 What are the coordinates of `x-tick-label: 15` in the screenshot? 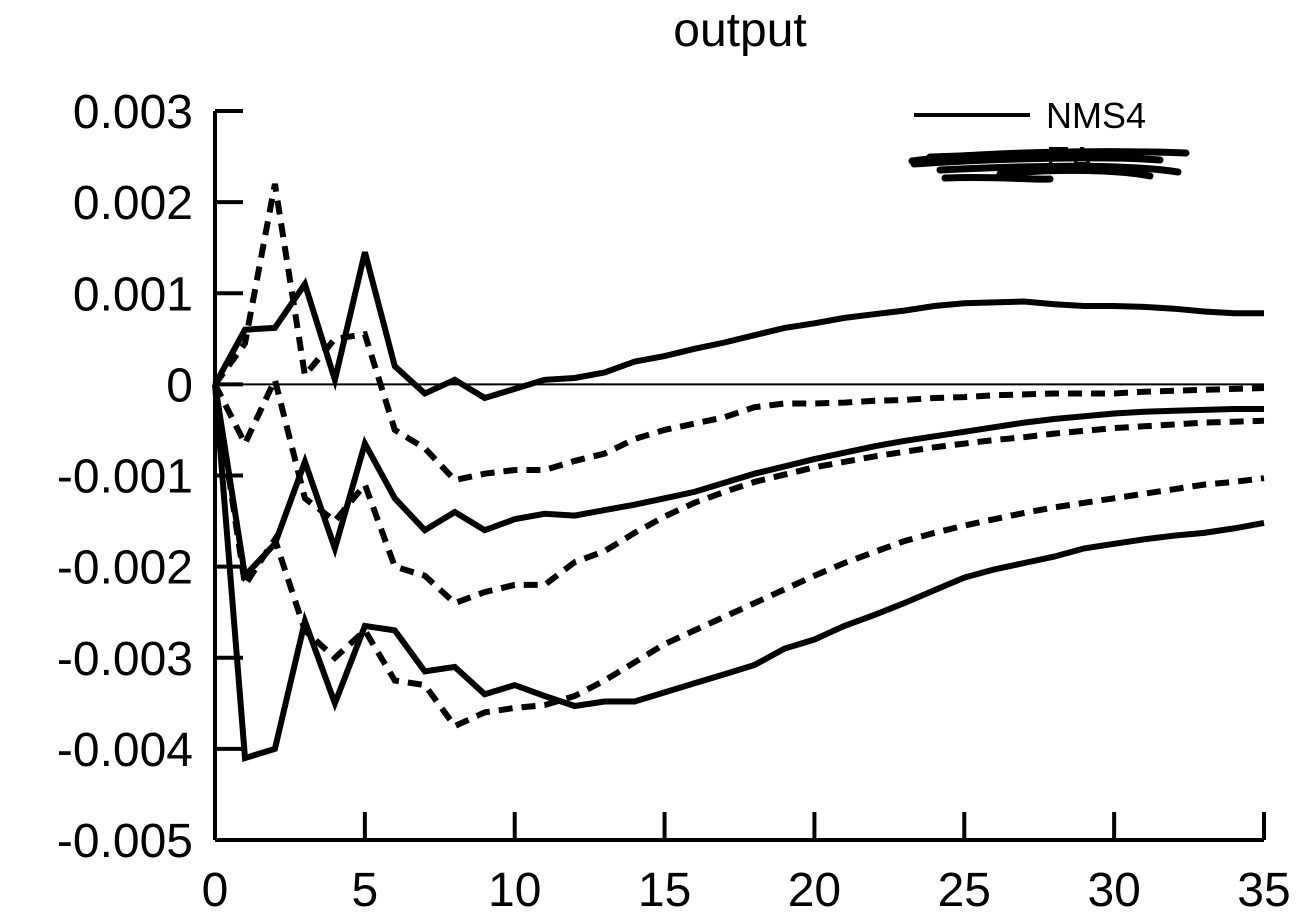 It's located at (664, 890).